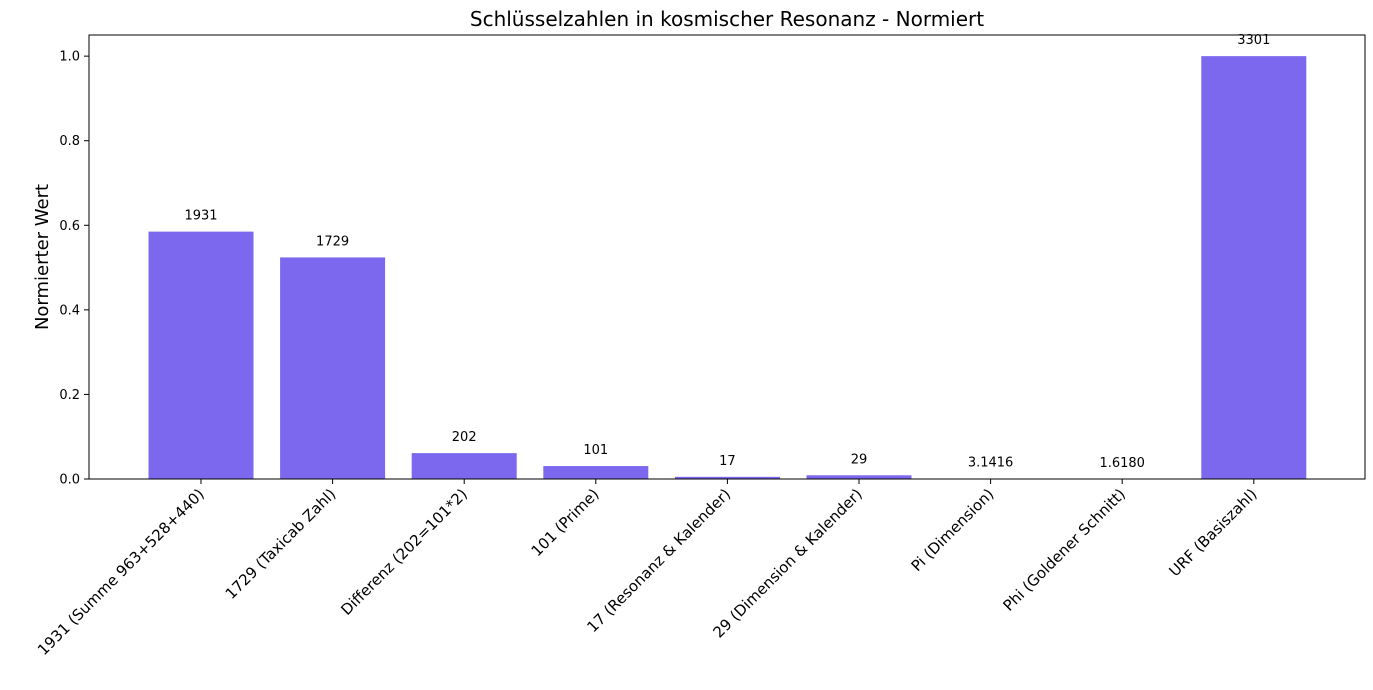 The height and width of the screenshot is (690, 1373). What do you see at coordinates (404, 552) in the screenshot?
I see `x-tick-label: Differenz (202=101*2)` at bounding box center [404, 552].